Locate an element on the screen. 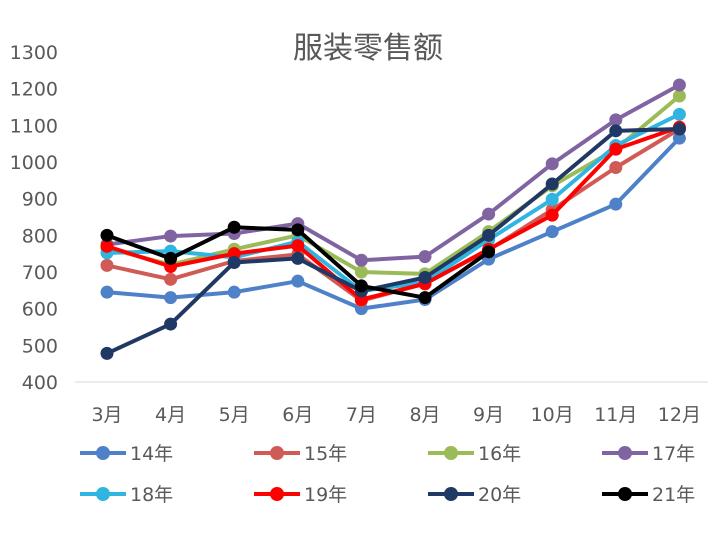  legend-item: 14年 is located at coordinates (126, 454).